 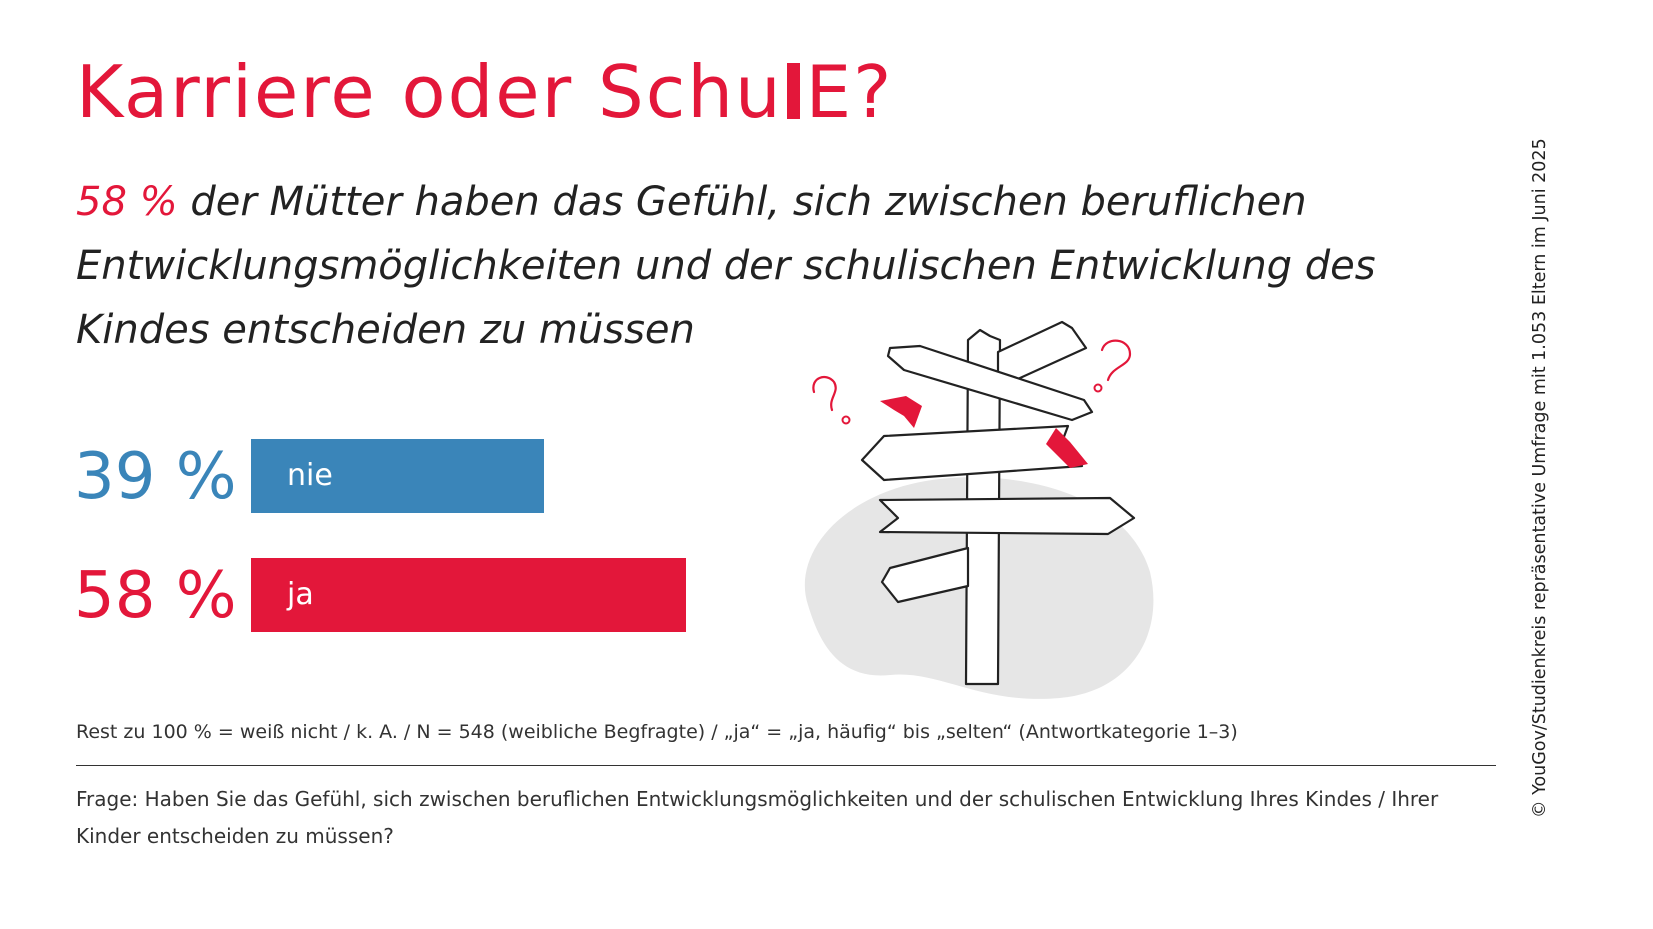 I want to click on question-dot-left, so click(x=846, y=420).